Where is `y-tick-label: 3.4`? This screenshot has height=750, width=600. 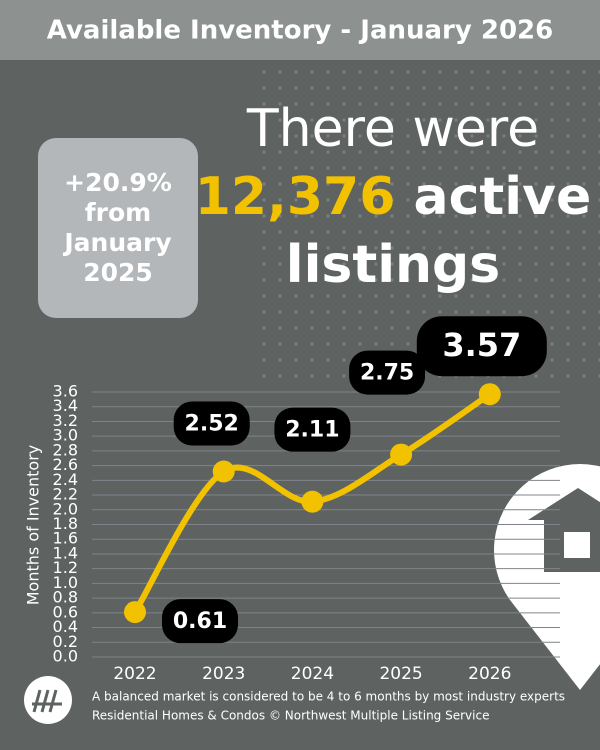 y-tick-label: 3.4 is located at coordinates (65, 405).